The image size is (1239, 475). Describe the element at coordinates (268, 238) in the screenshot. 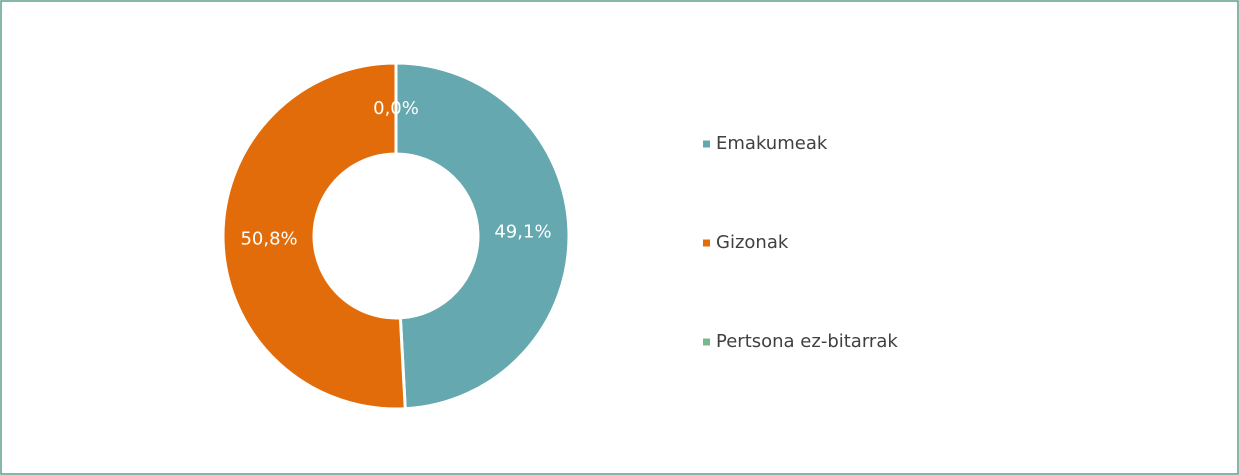

I see `data-label: 50,8%` at that location.